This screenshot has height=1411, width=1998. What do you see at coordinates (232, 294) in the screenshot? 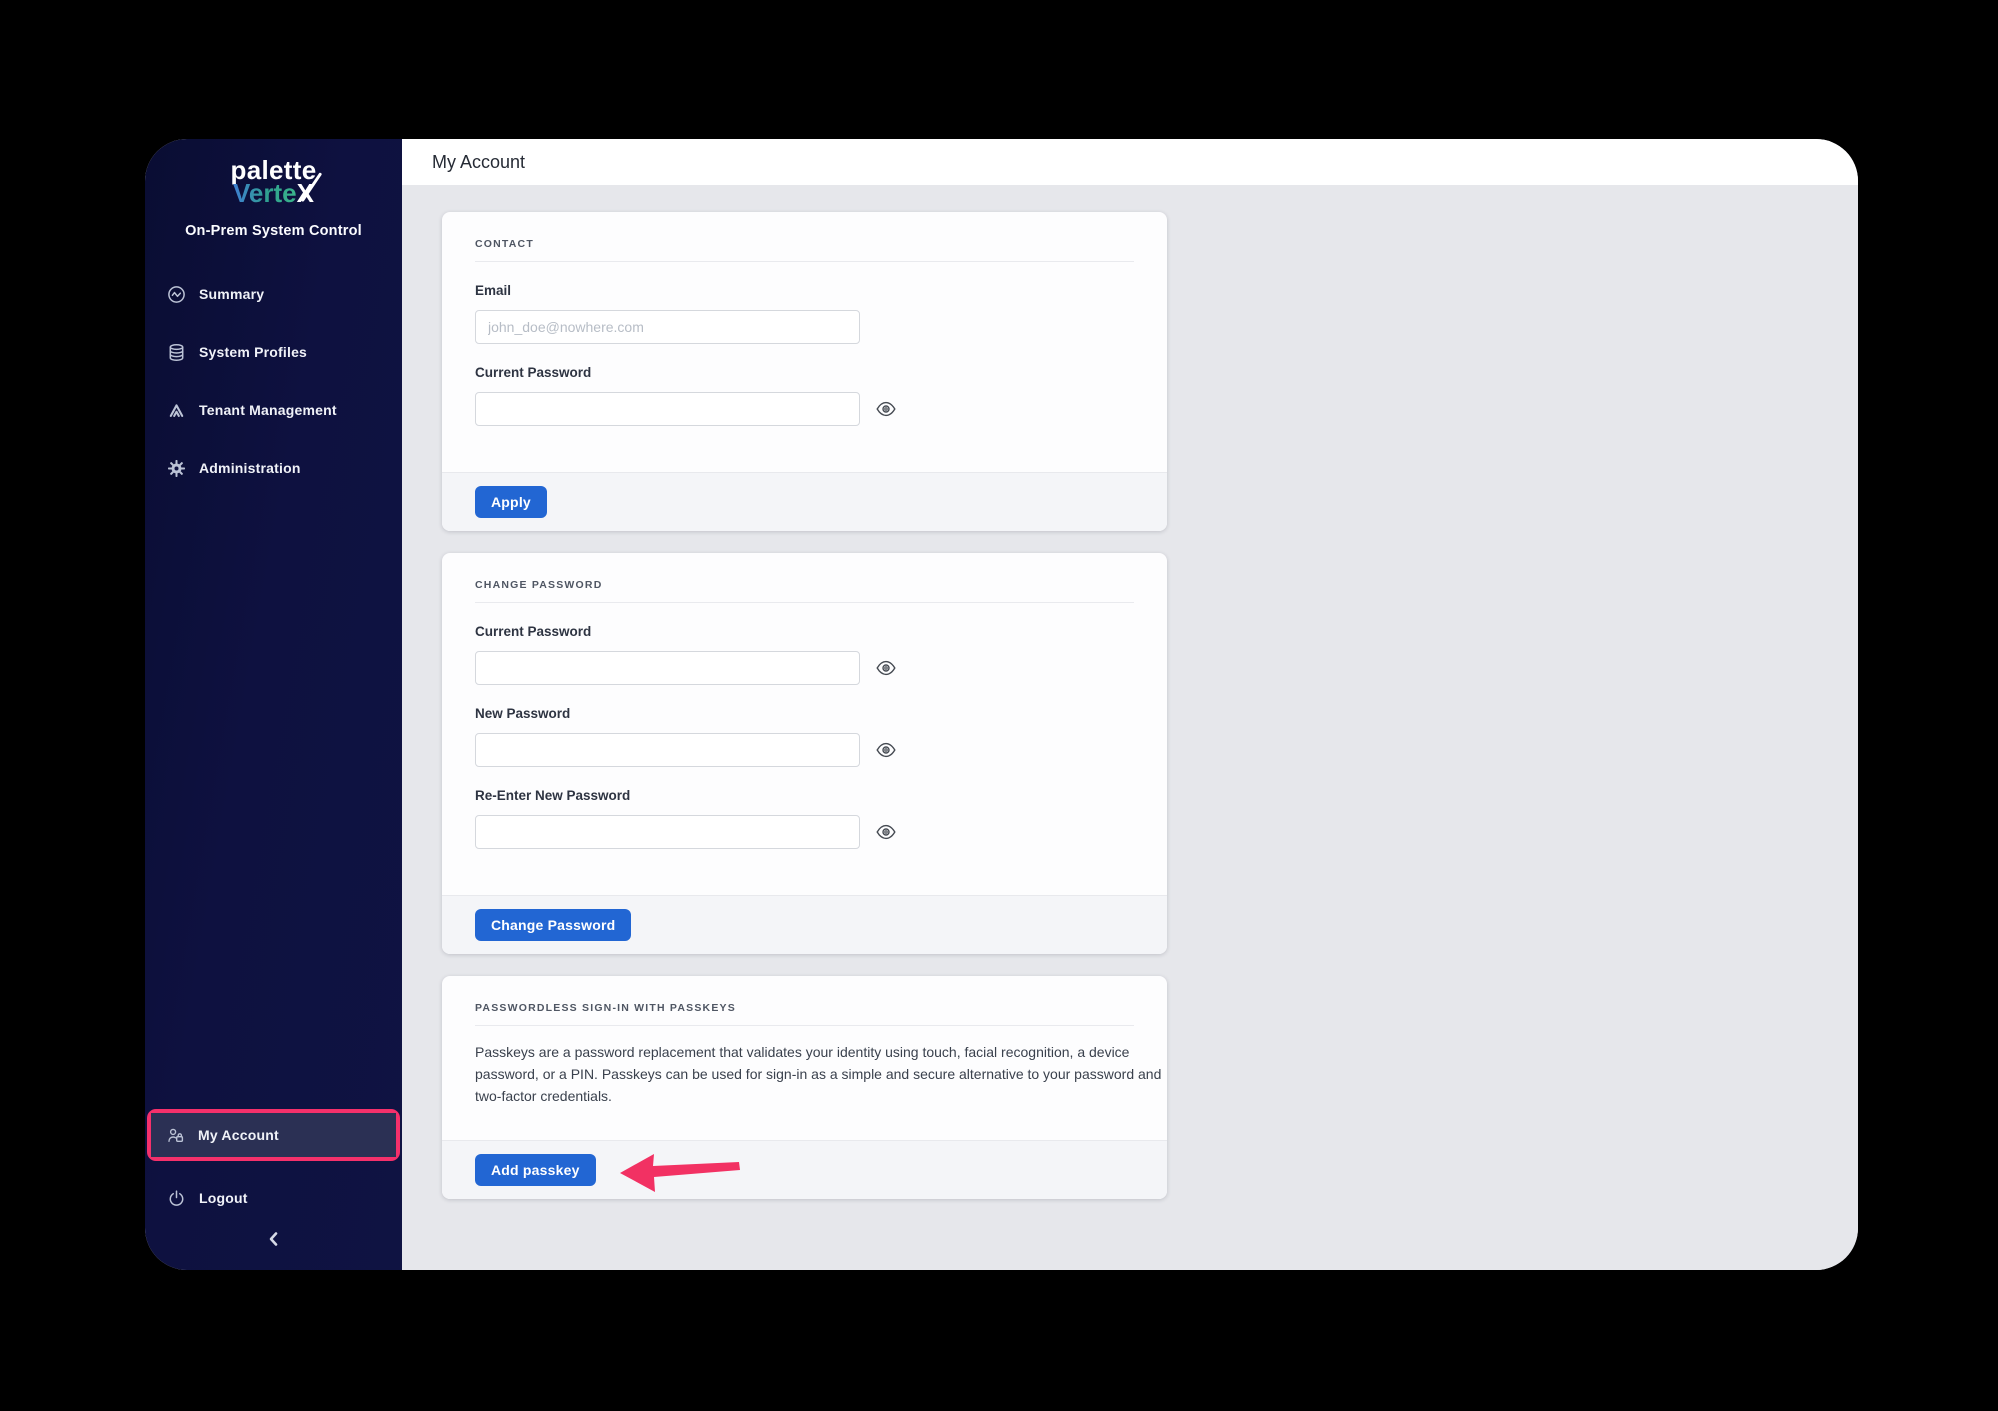
I see `sidebar-item-label: Summary` at bounding box center [232, 294].